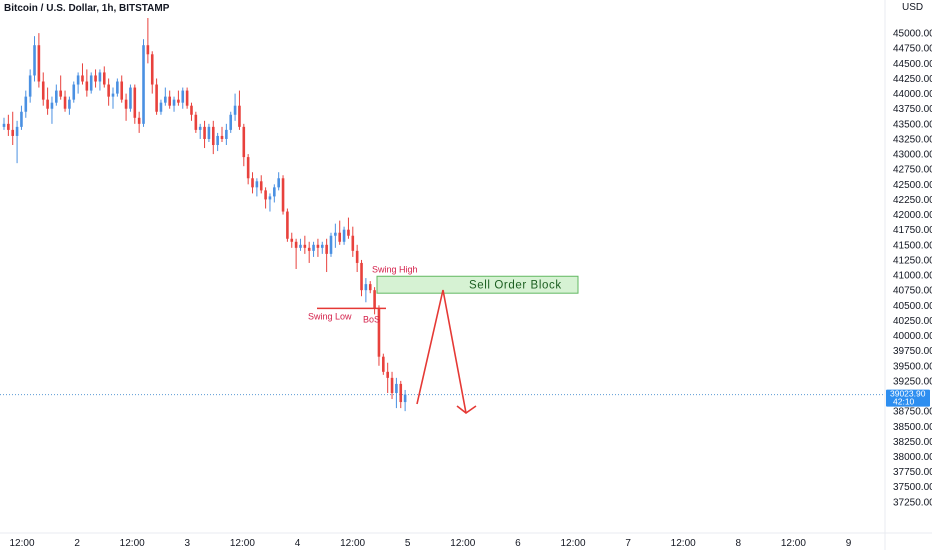  I want to click on price-tick-label: 38500.00, so click(912, 427).